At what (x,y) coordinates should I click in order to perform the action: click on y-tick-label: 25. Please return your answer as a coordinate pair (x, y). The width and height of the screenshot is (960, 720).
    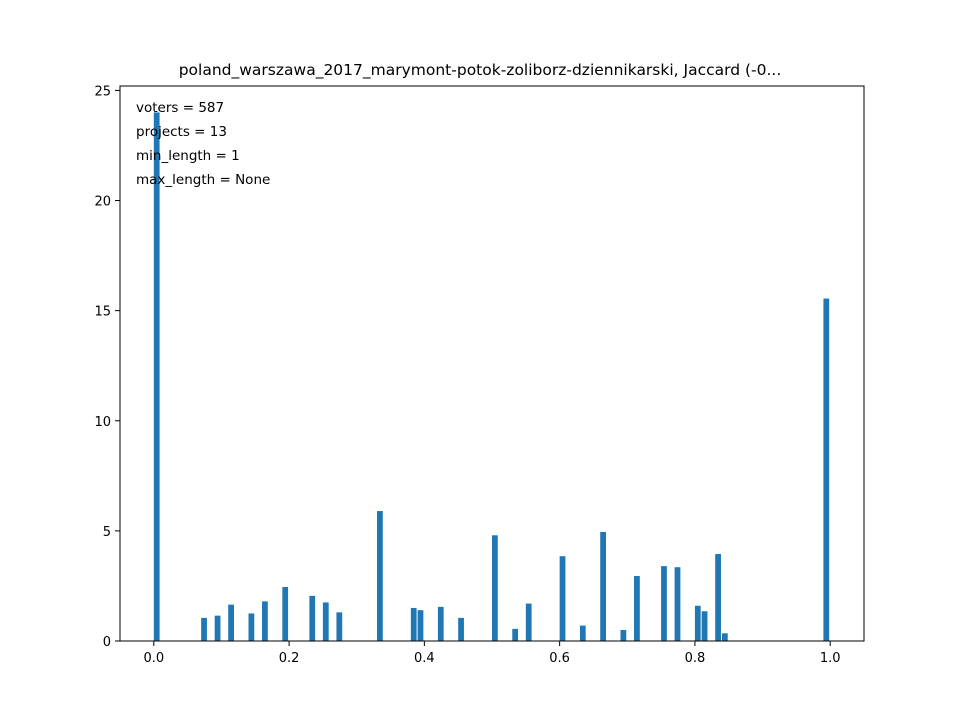
    Looking at the image, I should click on (102, 91).